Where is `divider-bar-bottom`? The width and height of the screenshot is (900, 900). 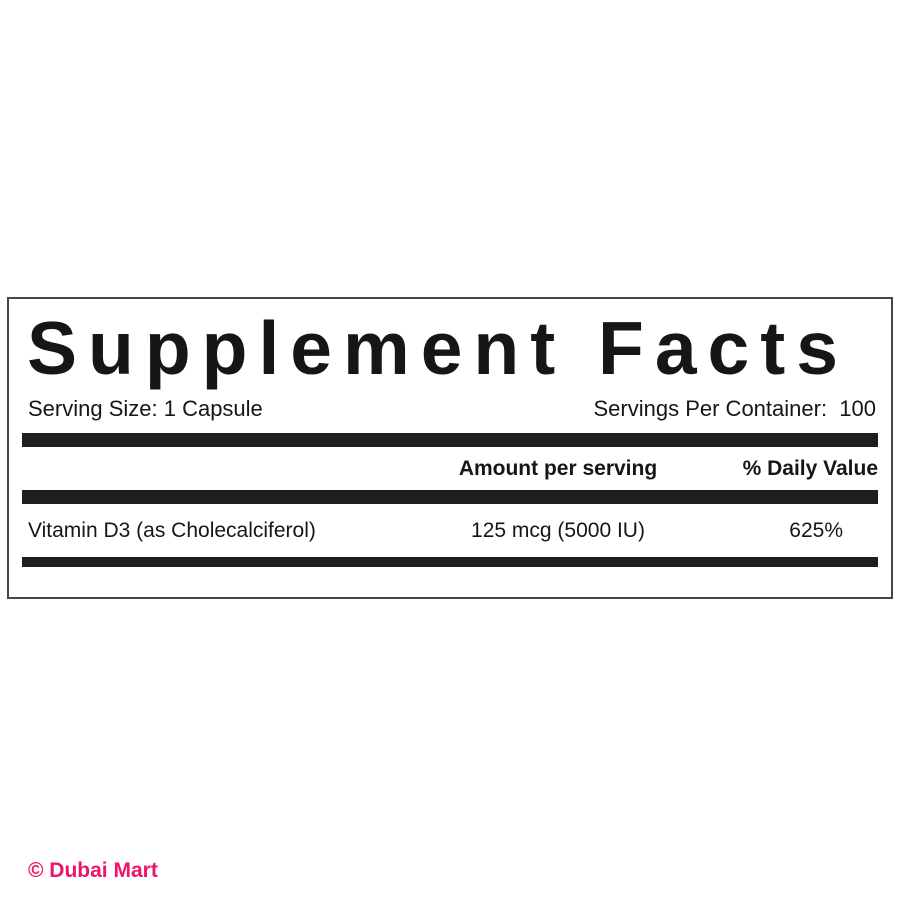 divider-bar-bottom is located at coordinates (450, 562).